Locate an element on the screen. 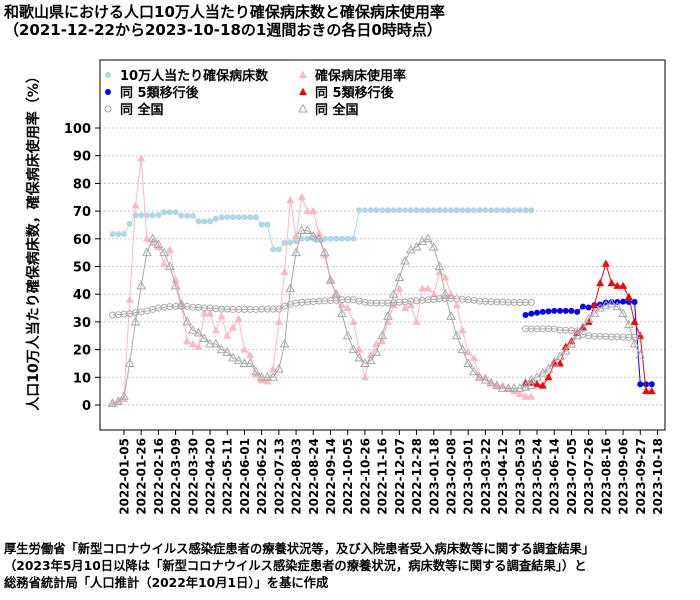 The image size is (700, 600). x-tick-label: 2023-10-18 is located at coordinates (658, 476).